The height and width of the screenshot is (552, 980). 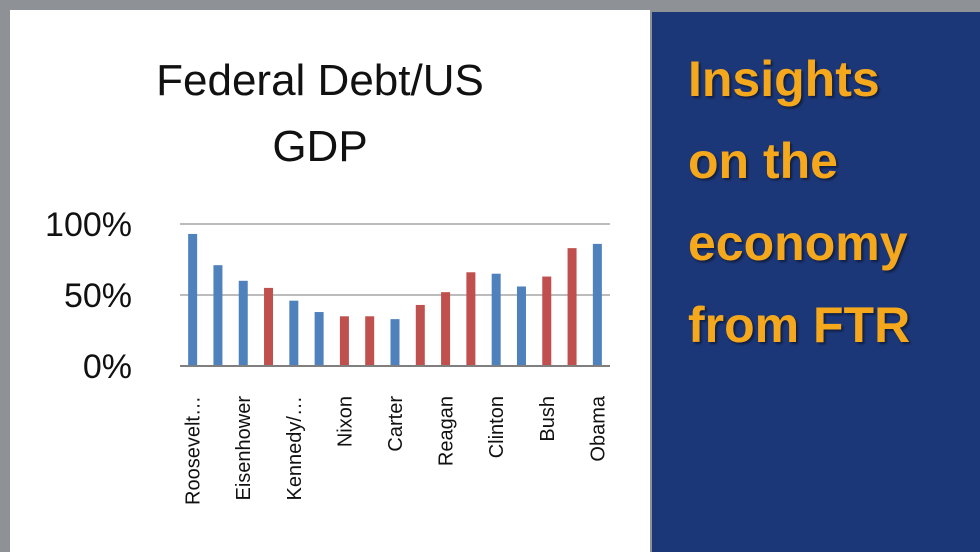 I want to click on chart-title-line-2: GDP, so click(x=320, y=146).